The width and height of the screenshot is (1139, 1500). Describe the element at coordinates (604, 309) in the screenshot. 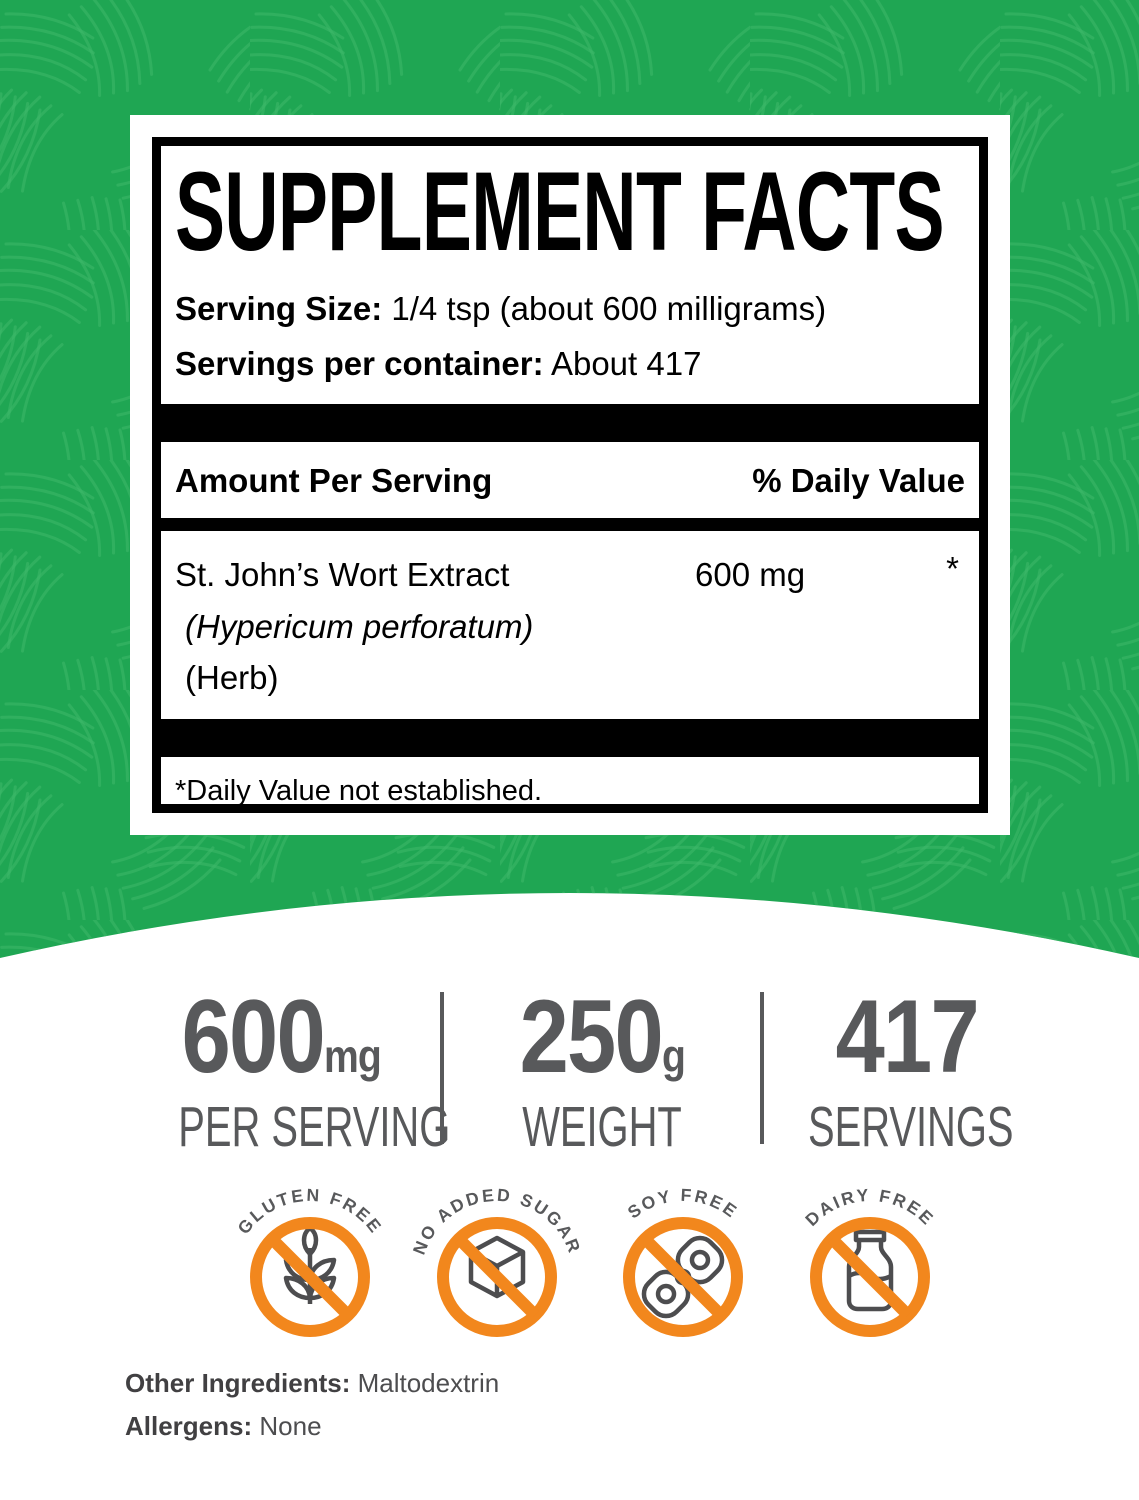

I see `serving-size-value: 1/4 tsp (about 600 milligrams)` at that location.